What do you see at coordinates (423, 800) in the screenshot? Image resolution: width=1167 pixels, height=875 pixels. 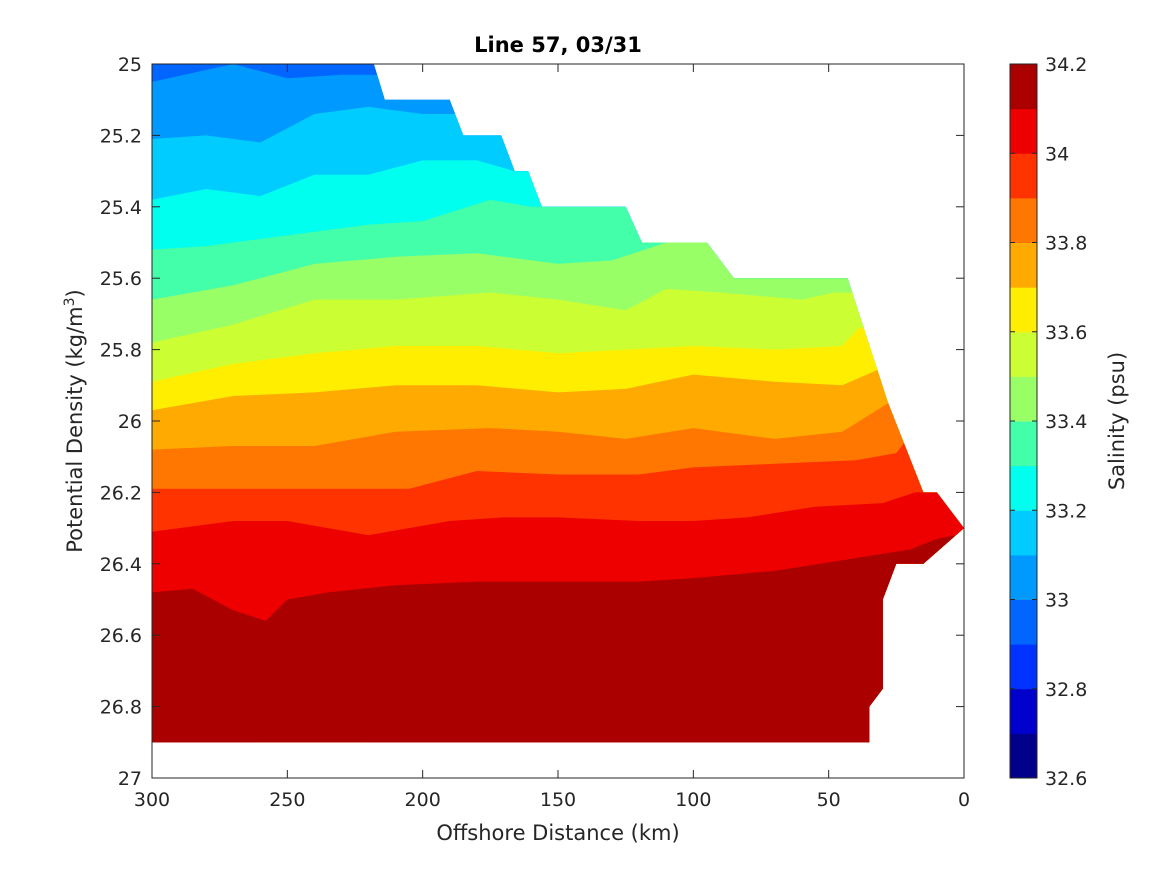 I see `x-tick-label: 200` at bounding box center [423, 800].